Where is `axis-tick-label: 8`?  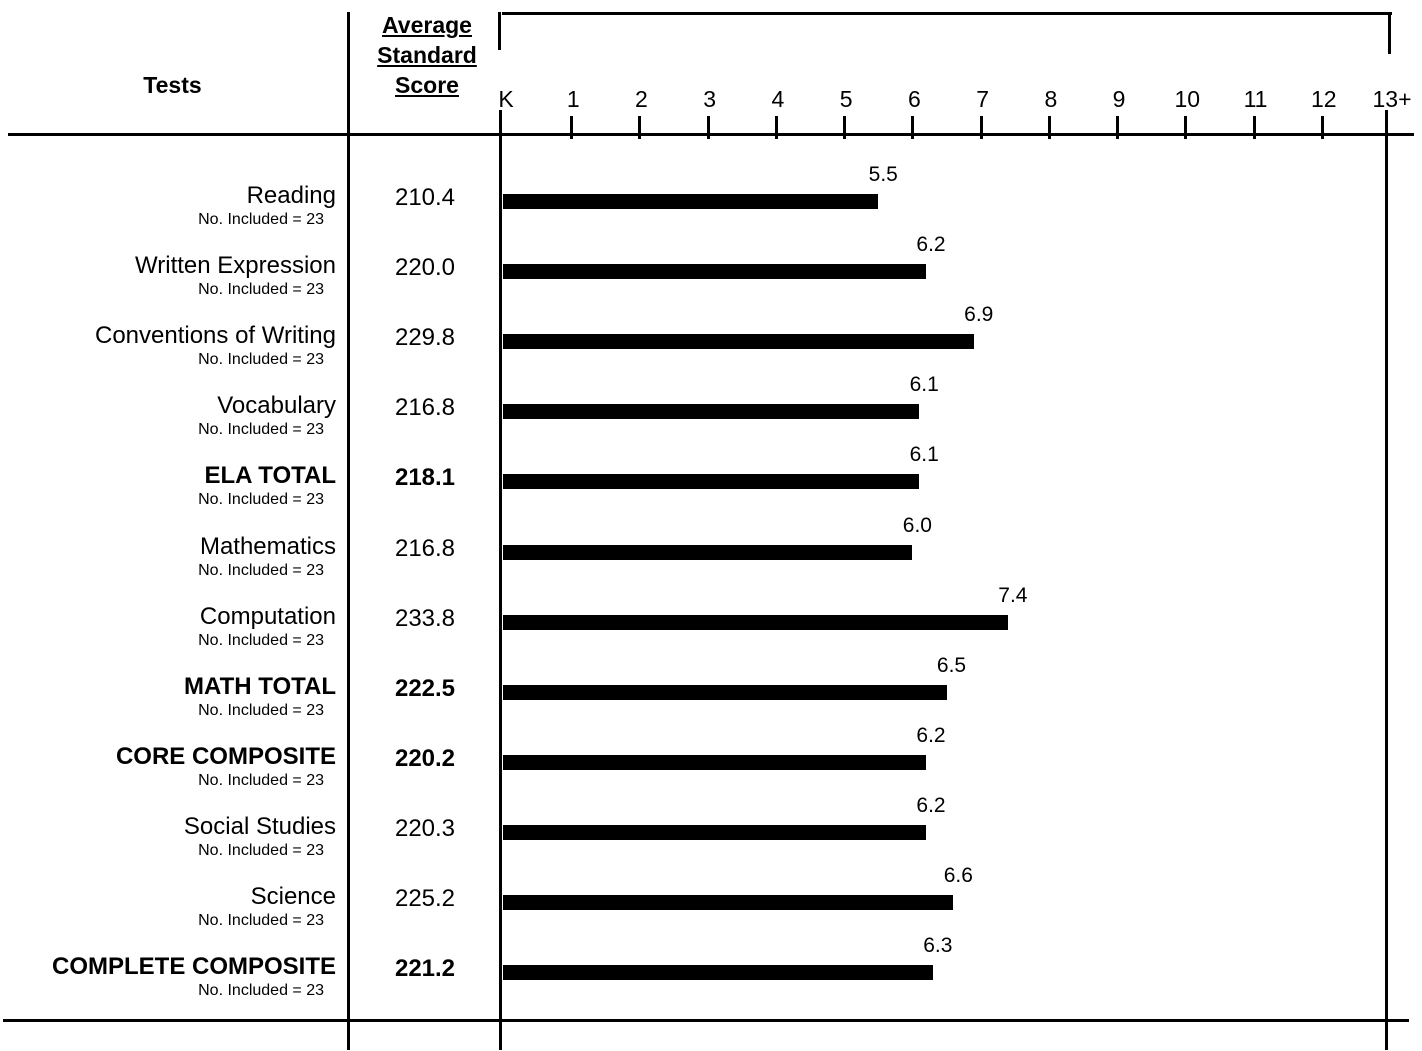
axis-tick-label: 8 is located at coordinates (1051, 99).